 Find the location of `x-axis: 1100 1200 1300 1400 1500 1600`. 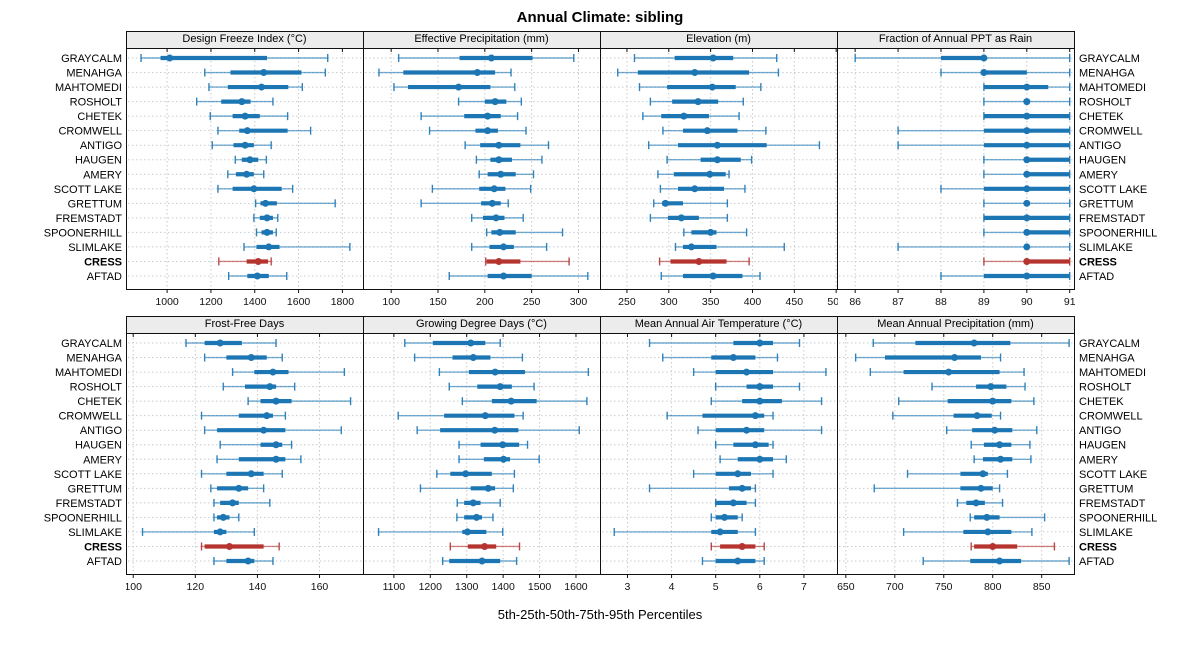

x-axis: 1100 1200 1300 1400 1500 1600 is located at coordinates (484, 463).